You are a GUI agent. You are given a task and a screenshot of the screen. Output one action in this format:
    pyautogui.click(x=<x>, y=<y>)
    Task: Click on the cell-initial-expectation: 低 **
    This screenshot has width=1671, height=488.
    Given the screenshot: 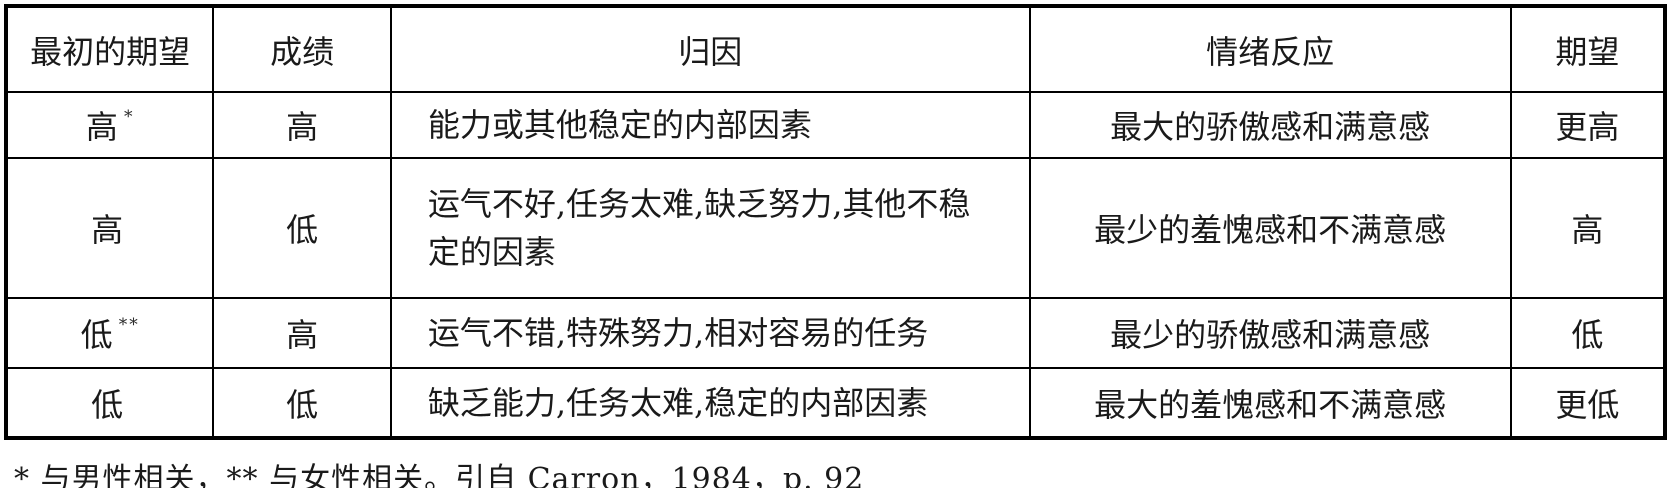 What is the action you would take?
    pyautogui.click(x=109, y=333)
    